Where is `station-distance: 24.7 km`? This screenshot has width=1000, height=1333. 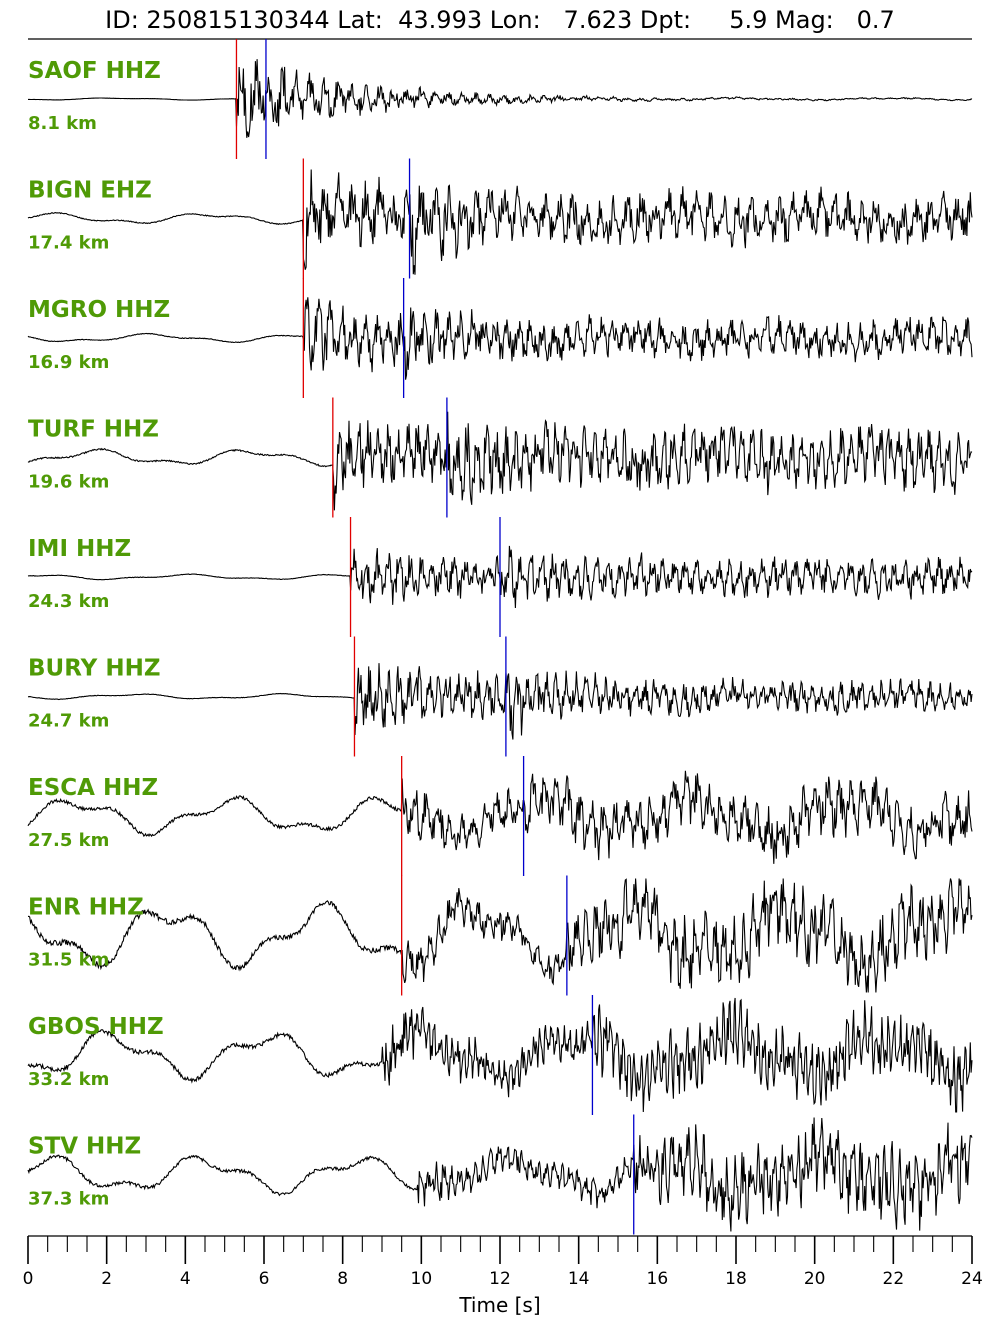 station-distance: 24.7 km is located at coordinates (68, 721).